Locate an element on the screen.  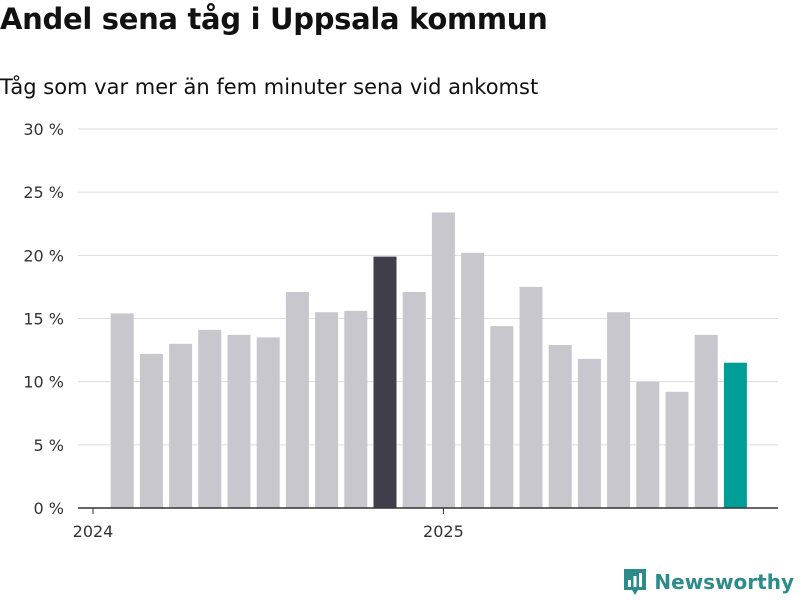
y-tick-label: 25 % is located at coordinates (43, 192).